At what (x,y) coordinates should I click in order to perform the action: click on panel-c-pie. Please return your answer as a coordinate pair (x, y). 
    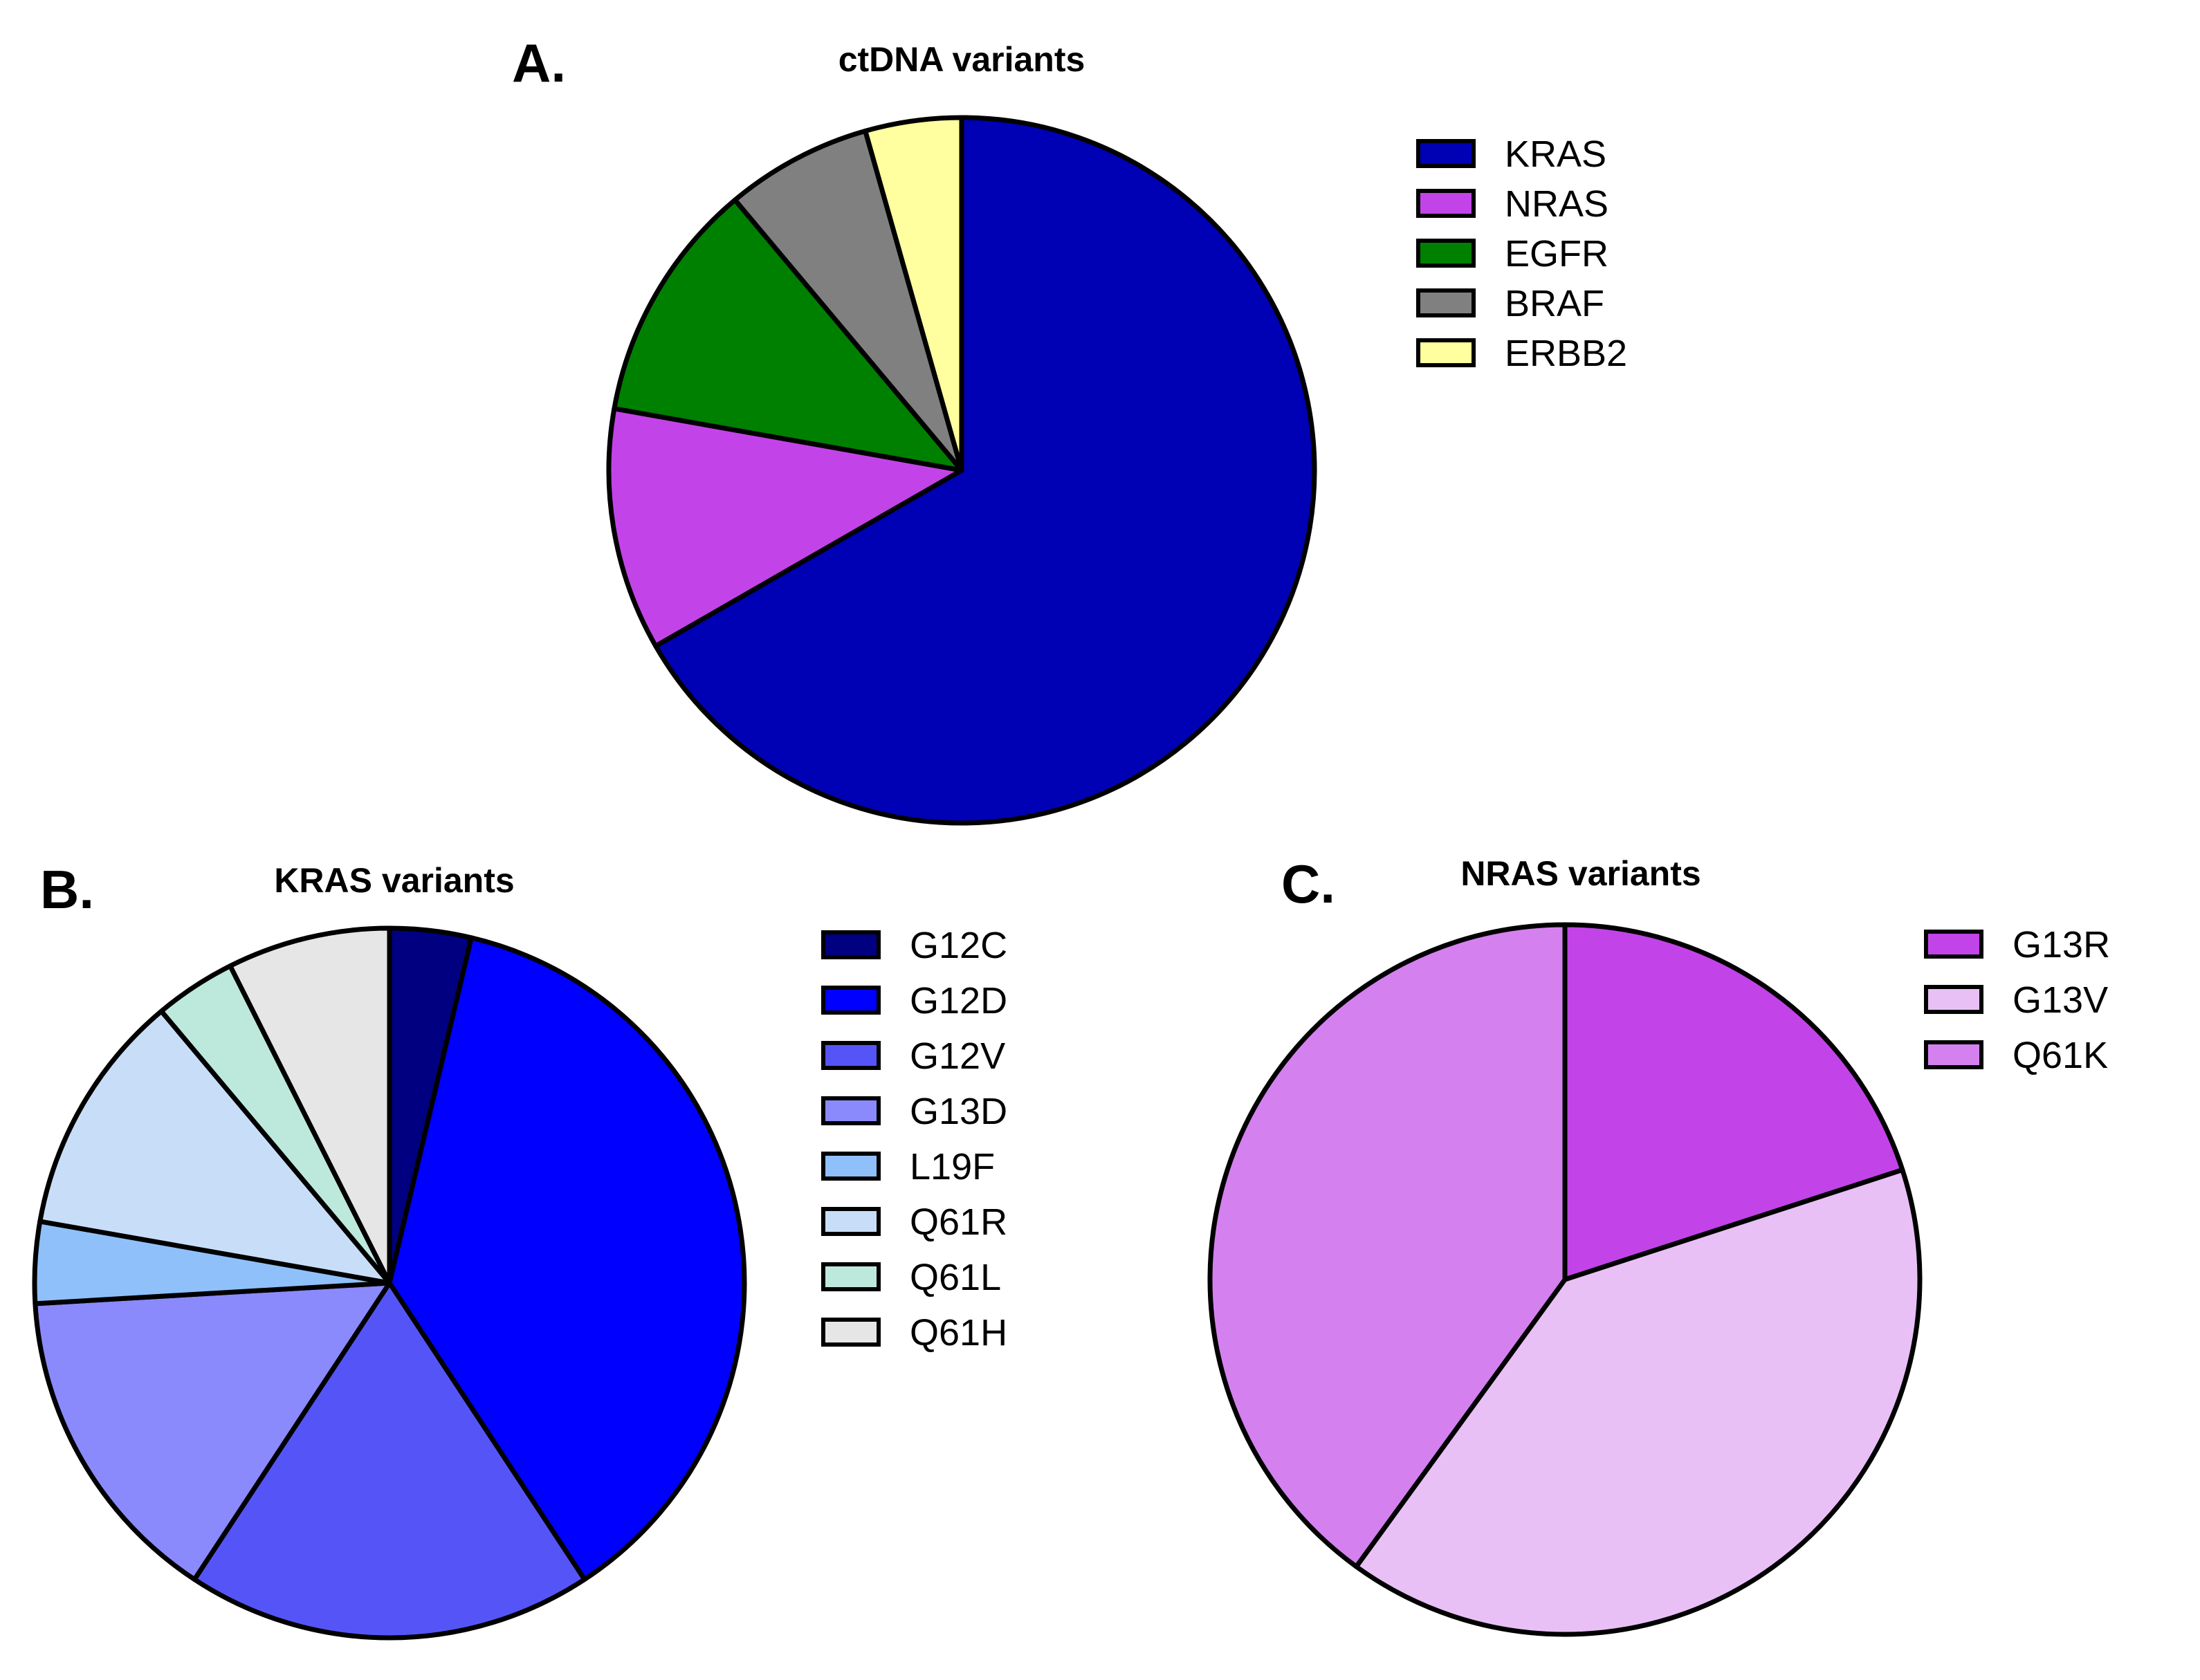
    Looking at the image, I should click on (1565, 1279).